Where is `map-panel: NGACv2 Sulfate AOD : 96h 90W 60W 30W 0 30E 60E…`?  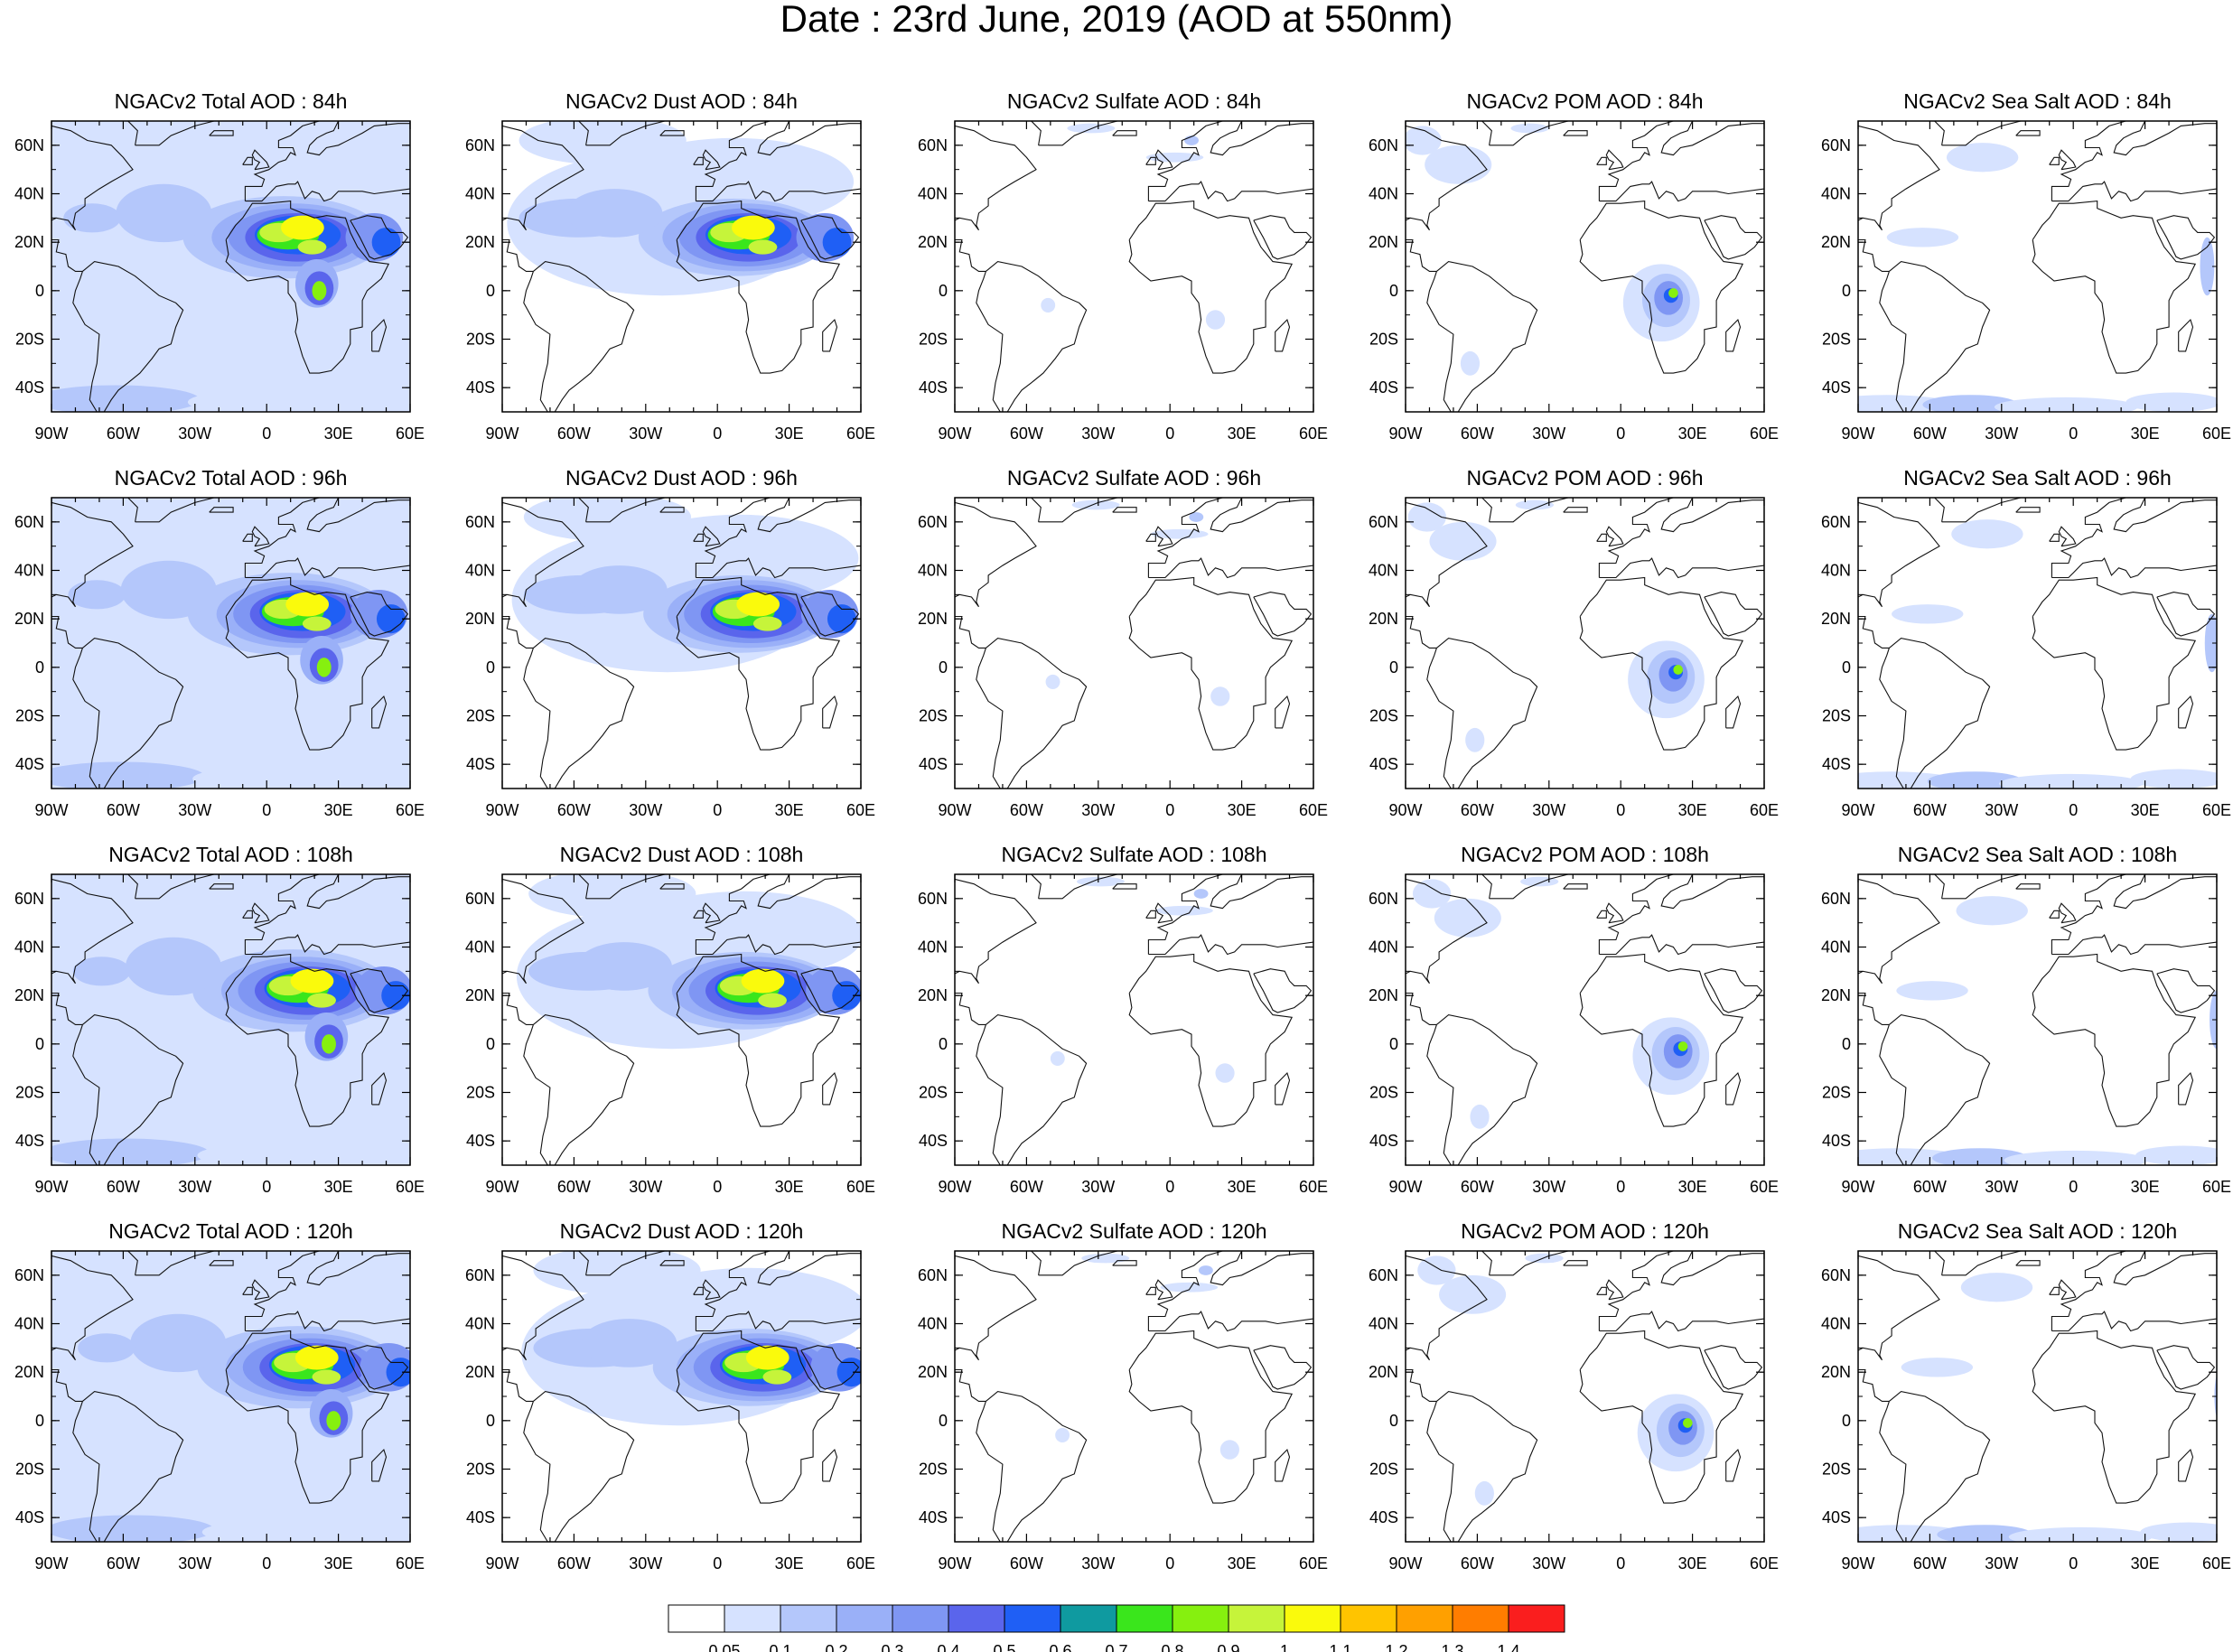 map-panel: NGACv2 Sulfate AOD : 96h 90W 60W 30W 0 30E 60E… is located at coordinates (1123, 642).